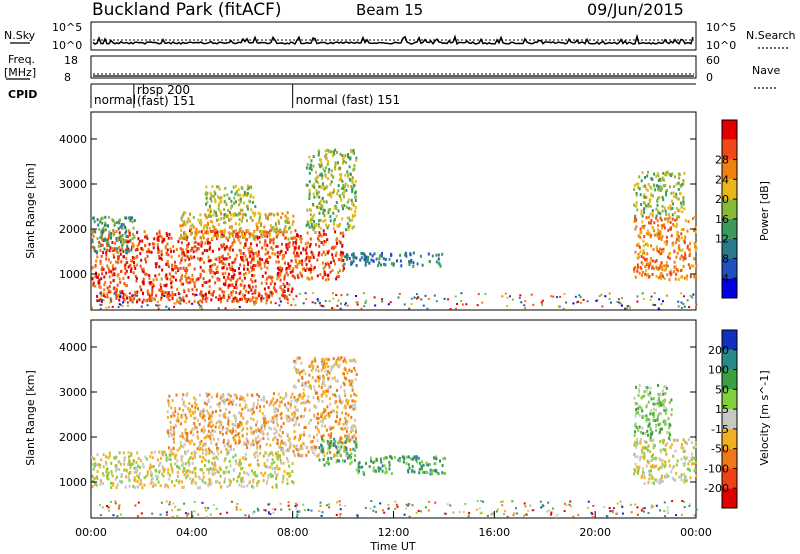 The image size is (800, 554). Describe the element at coordinates (393, 525) in the screenshot. I see `time-xaxis: 00:00 04:00 08:00 12:00 16:00 20:00 00:00` at that location.